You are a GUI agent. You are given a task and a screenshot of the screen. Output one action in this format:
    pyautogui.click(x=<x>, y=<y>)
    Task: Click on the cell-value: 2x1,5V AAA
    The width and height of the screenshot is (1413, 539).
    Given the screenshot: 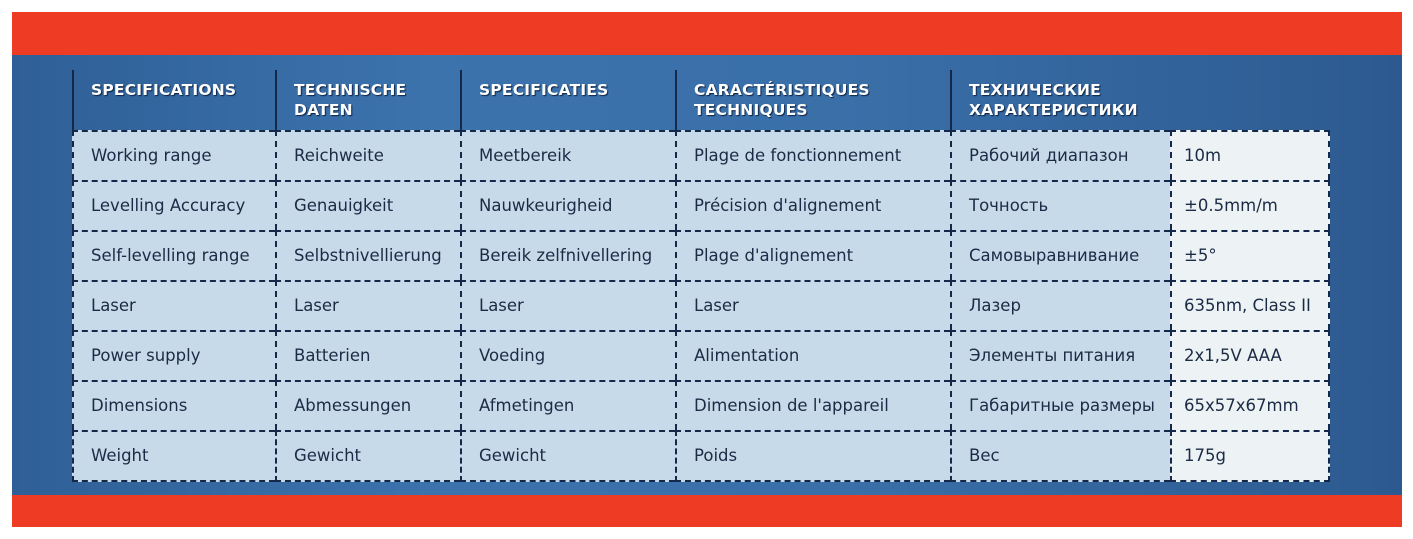 What is the action you would take?
    pyautogui.click(x=1250, y=355)
    